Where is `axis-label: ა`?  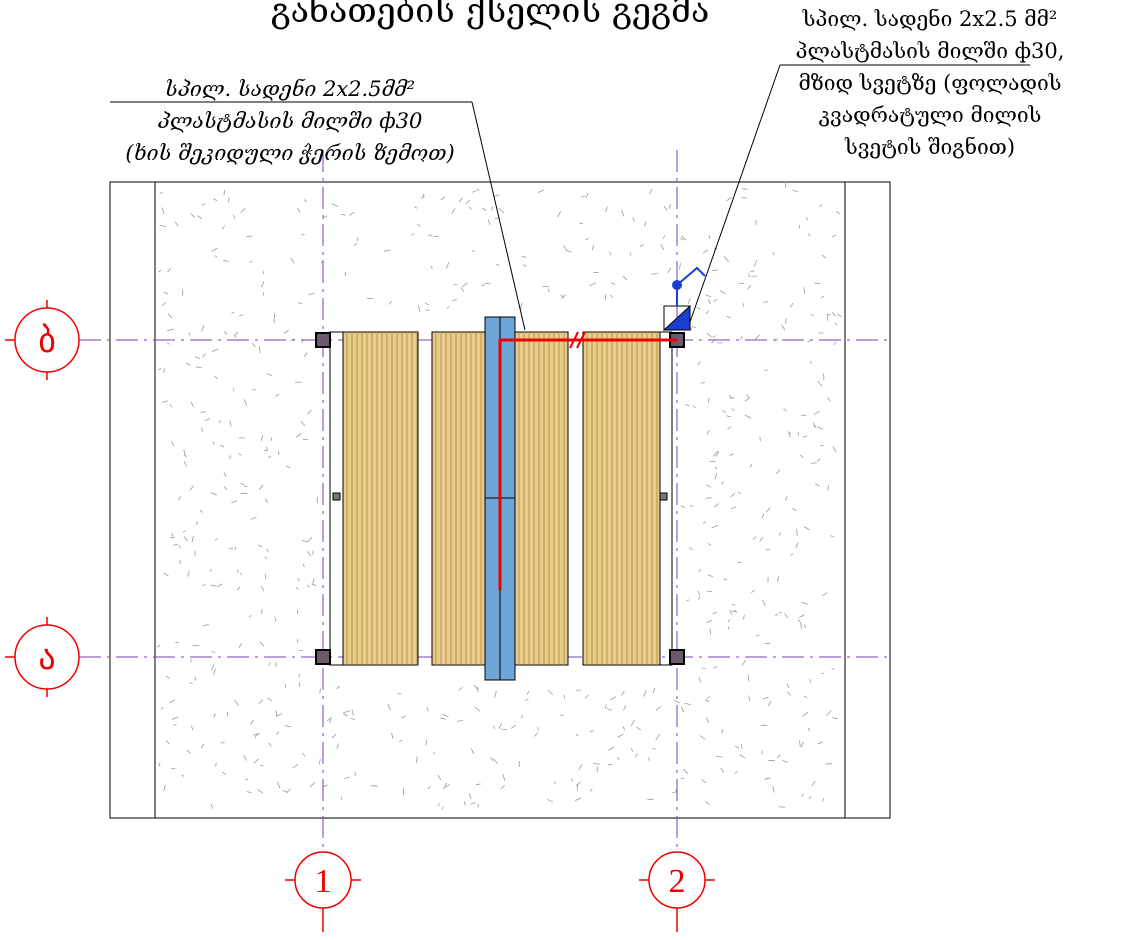
axis-label: ა is located at coordinates (46, 658).